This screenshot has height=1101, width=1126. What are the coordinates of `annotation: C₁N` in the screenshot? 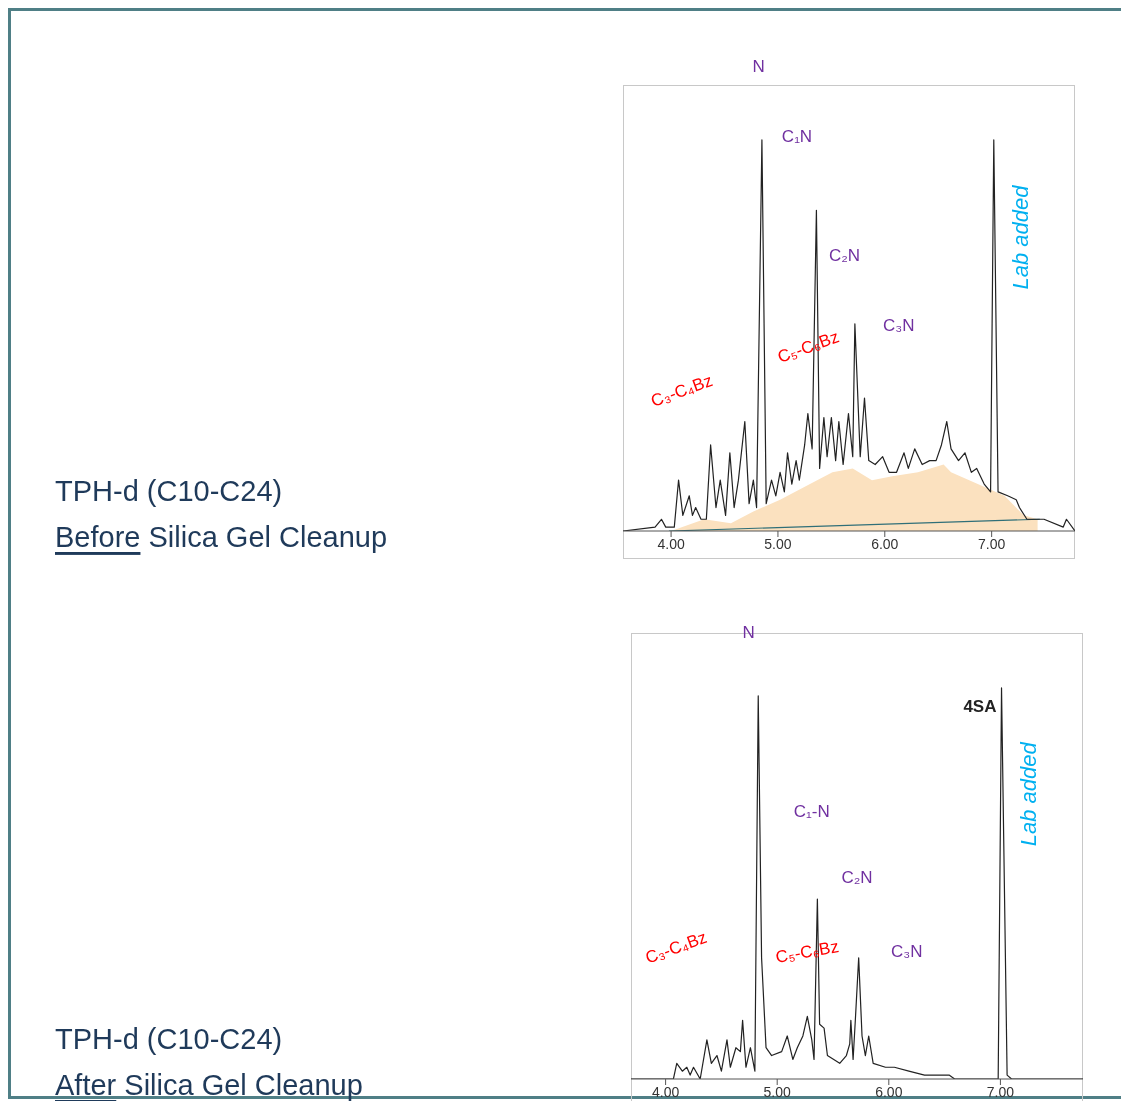 It's located at (797, 137).